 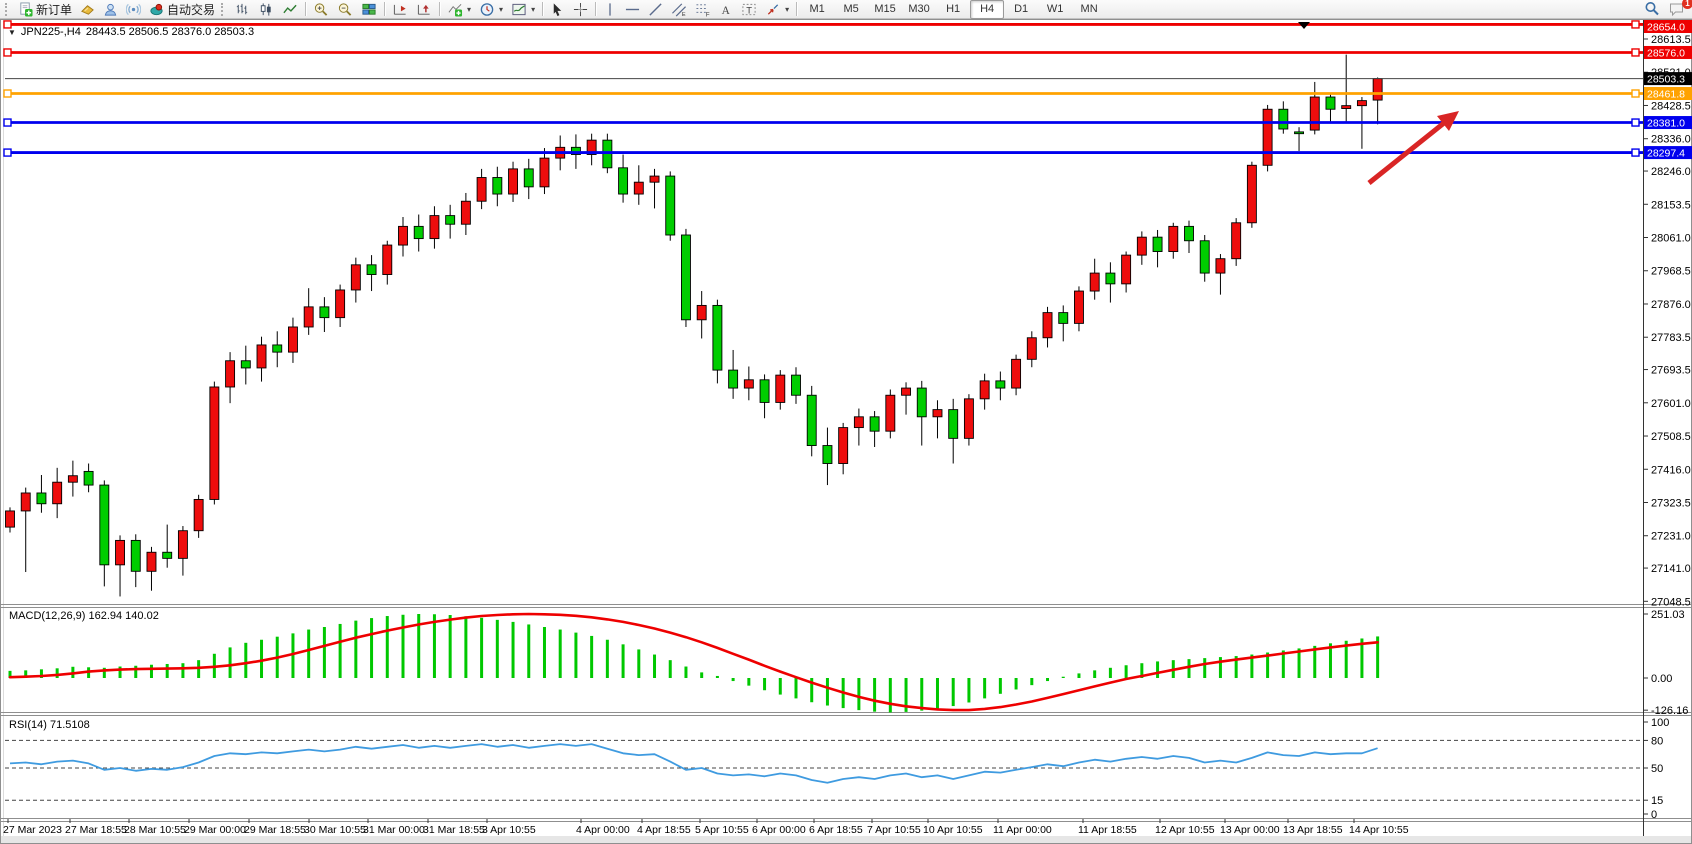 What do you see at coordinates (1250, 830) in the screenshot?
I see `time-tick-label: 13 Apr 00:00` at bounding box center [1250, 830].